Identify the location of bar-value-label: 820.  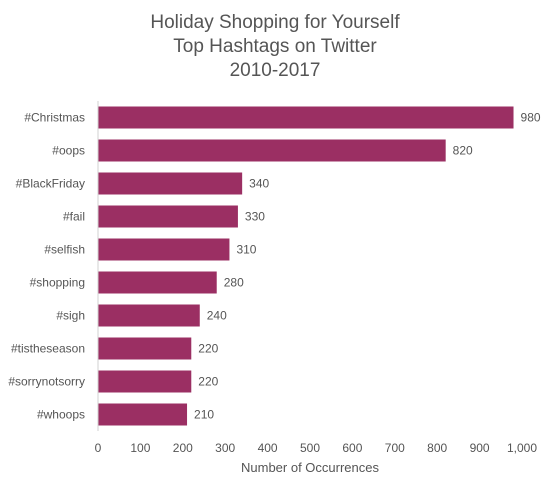
(463, 151).